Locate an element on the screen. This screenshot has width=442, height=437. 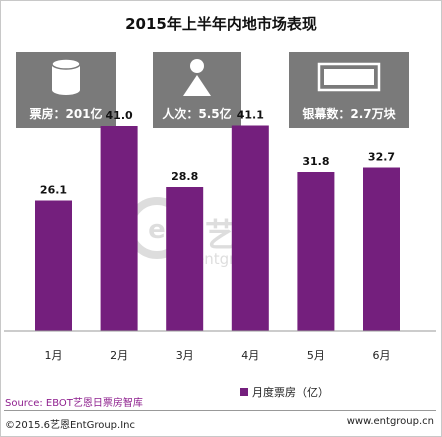
legend-label: 月度票房（亿） is located at coordinates (290, 392).